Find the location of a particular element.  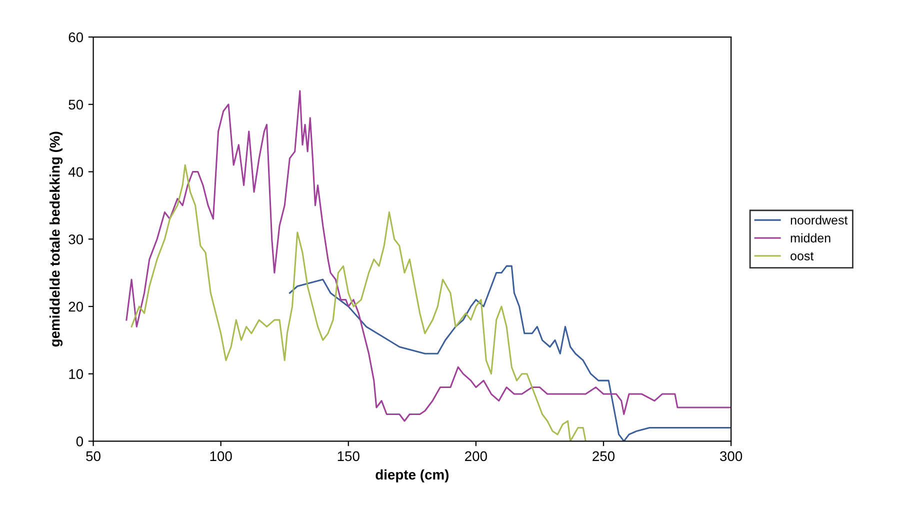

y-axis-title: gemiddelde totale bedekking (%) is located at coordinates (56, 239).